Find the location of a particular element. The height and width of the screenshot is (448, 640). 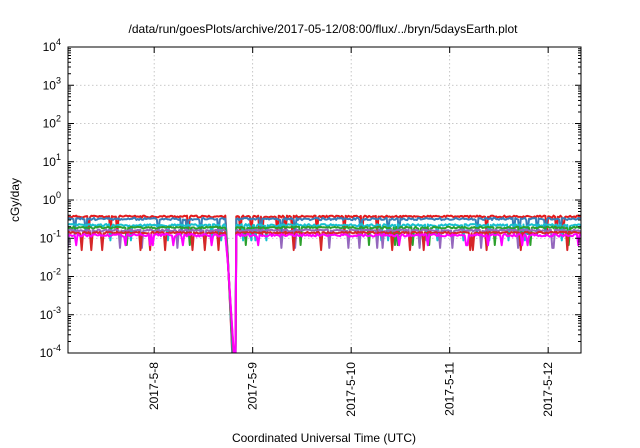

x-tick-label: 2017-5-12 is located at coordinates (548, 389).